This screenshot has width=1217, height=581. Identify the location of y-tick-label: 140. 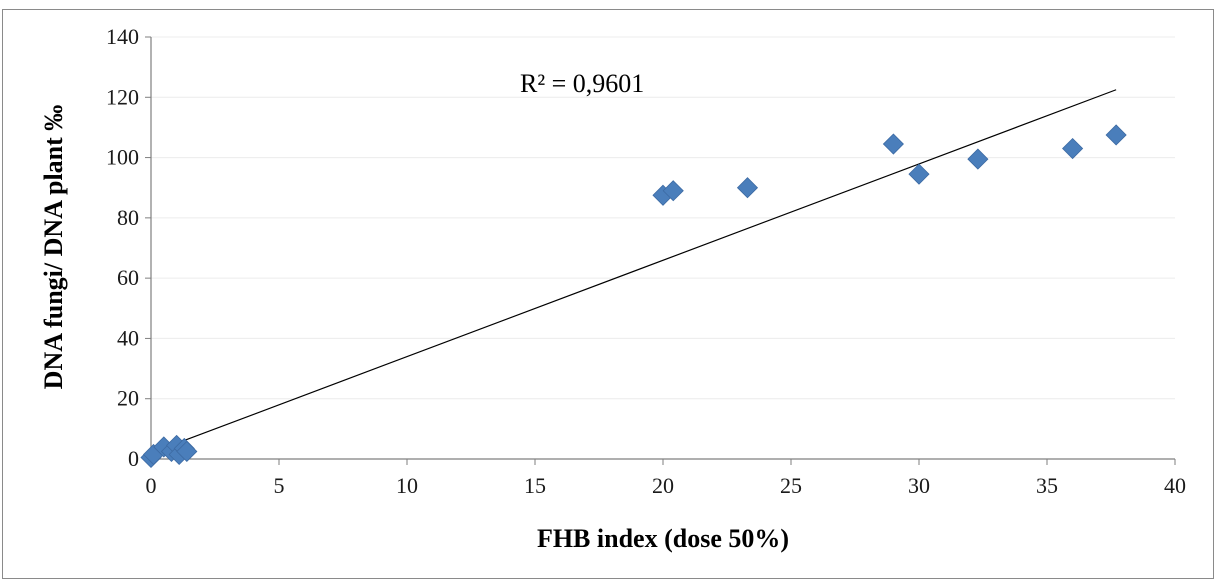
(122, 36).